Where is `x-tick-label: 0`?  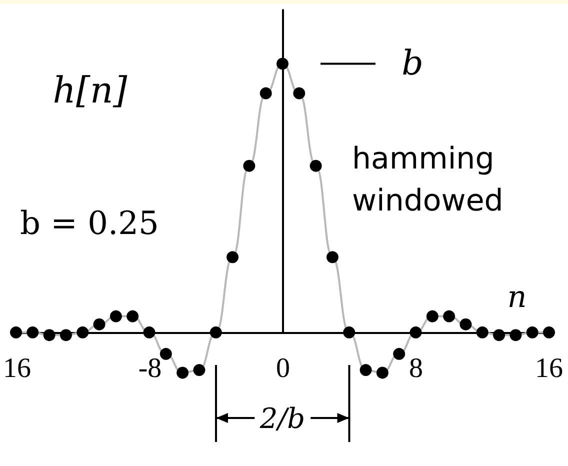
x-tick-label: 0 is located at coordinates (283, 368).